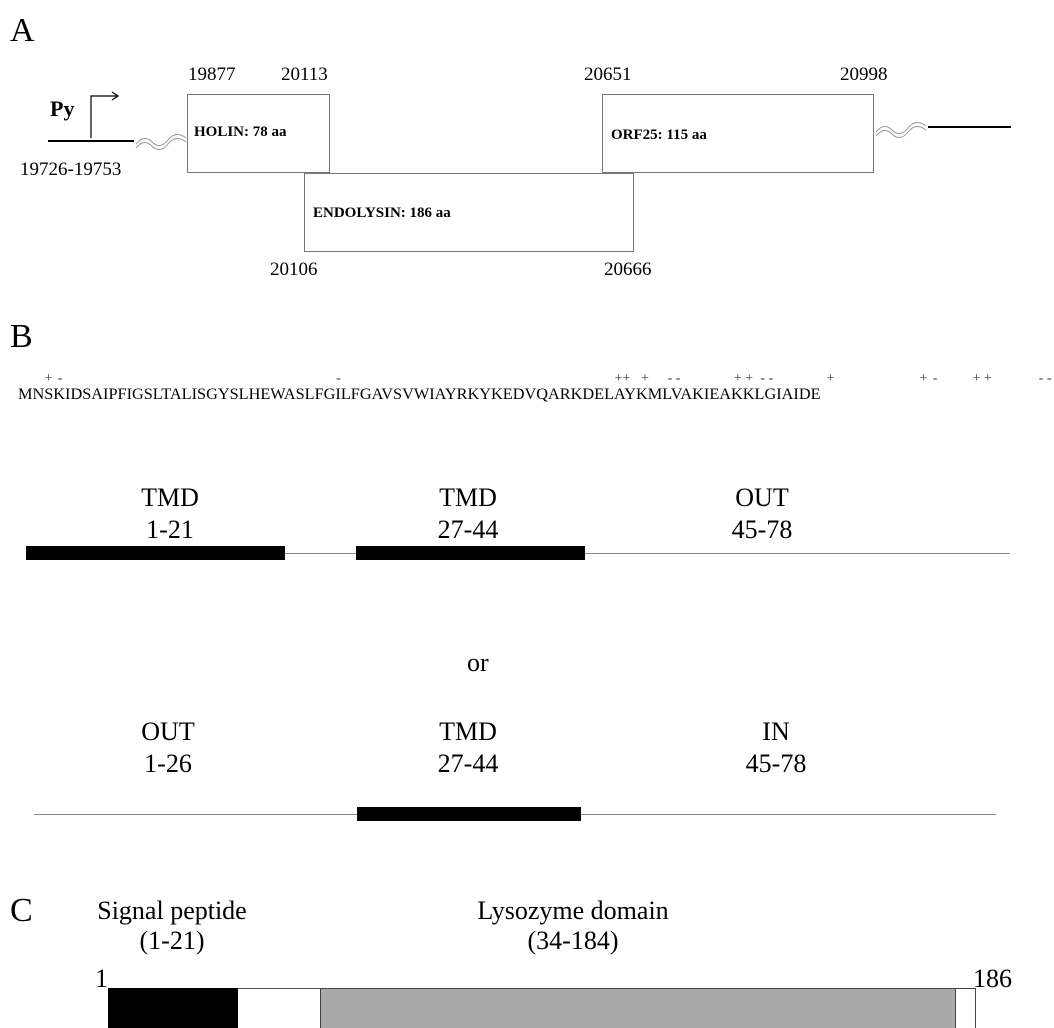  What do you see at coordinates (294, 269) in the screenshot?
I see `endolysin-start-coord: 20106` at bounding box center [294, 269].